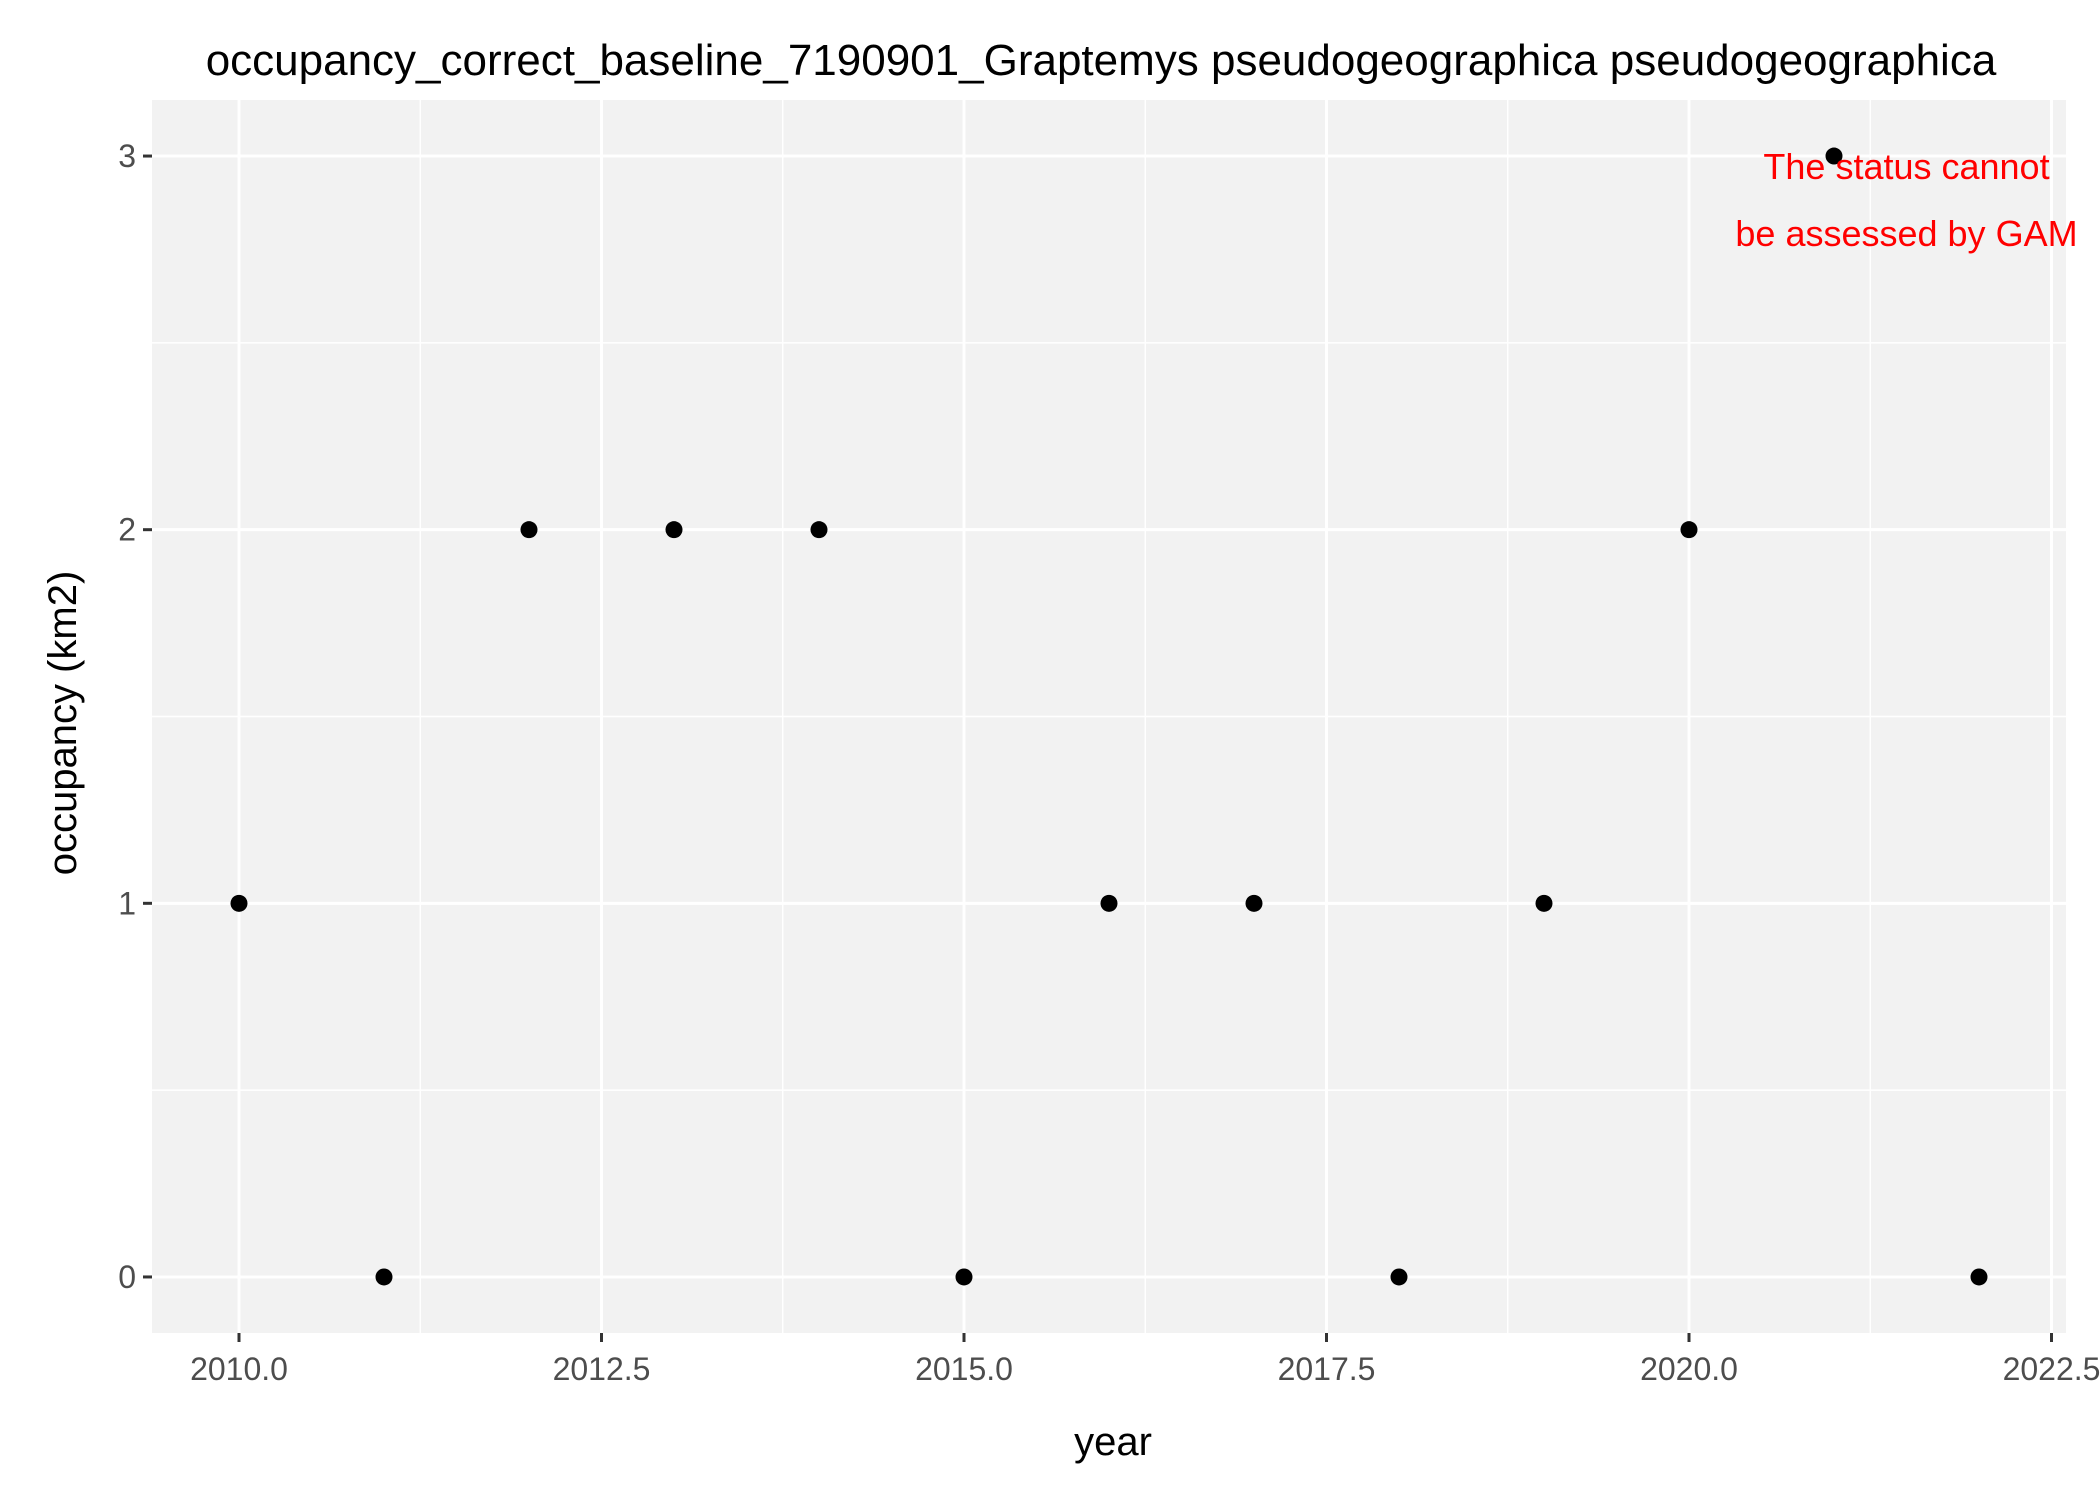 Image resolution: width=2100 pixels, height=1499 pixels. What do you see at coordinates (1906, 233) in the screenshot?
I see `annotation-line: be assessed by GAM` at bounding box center [1906, 233].